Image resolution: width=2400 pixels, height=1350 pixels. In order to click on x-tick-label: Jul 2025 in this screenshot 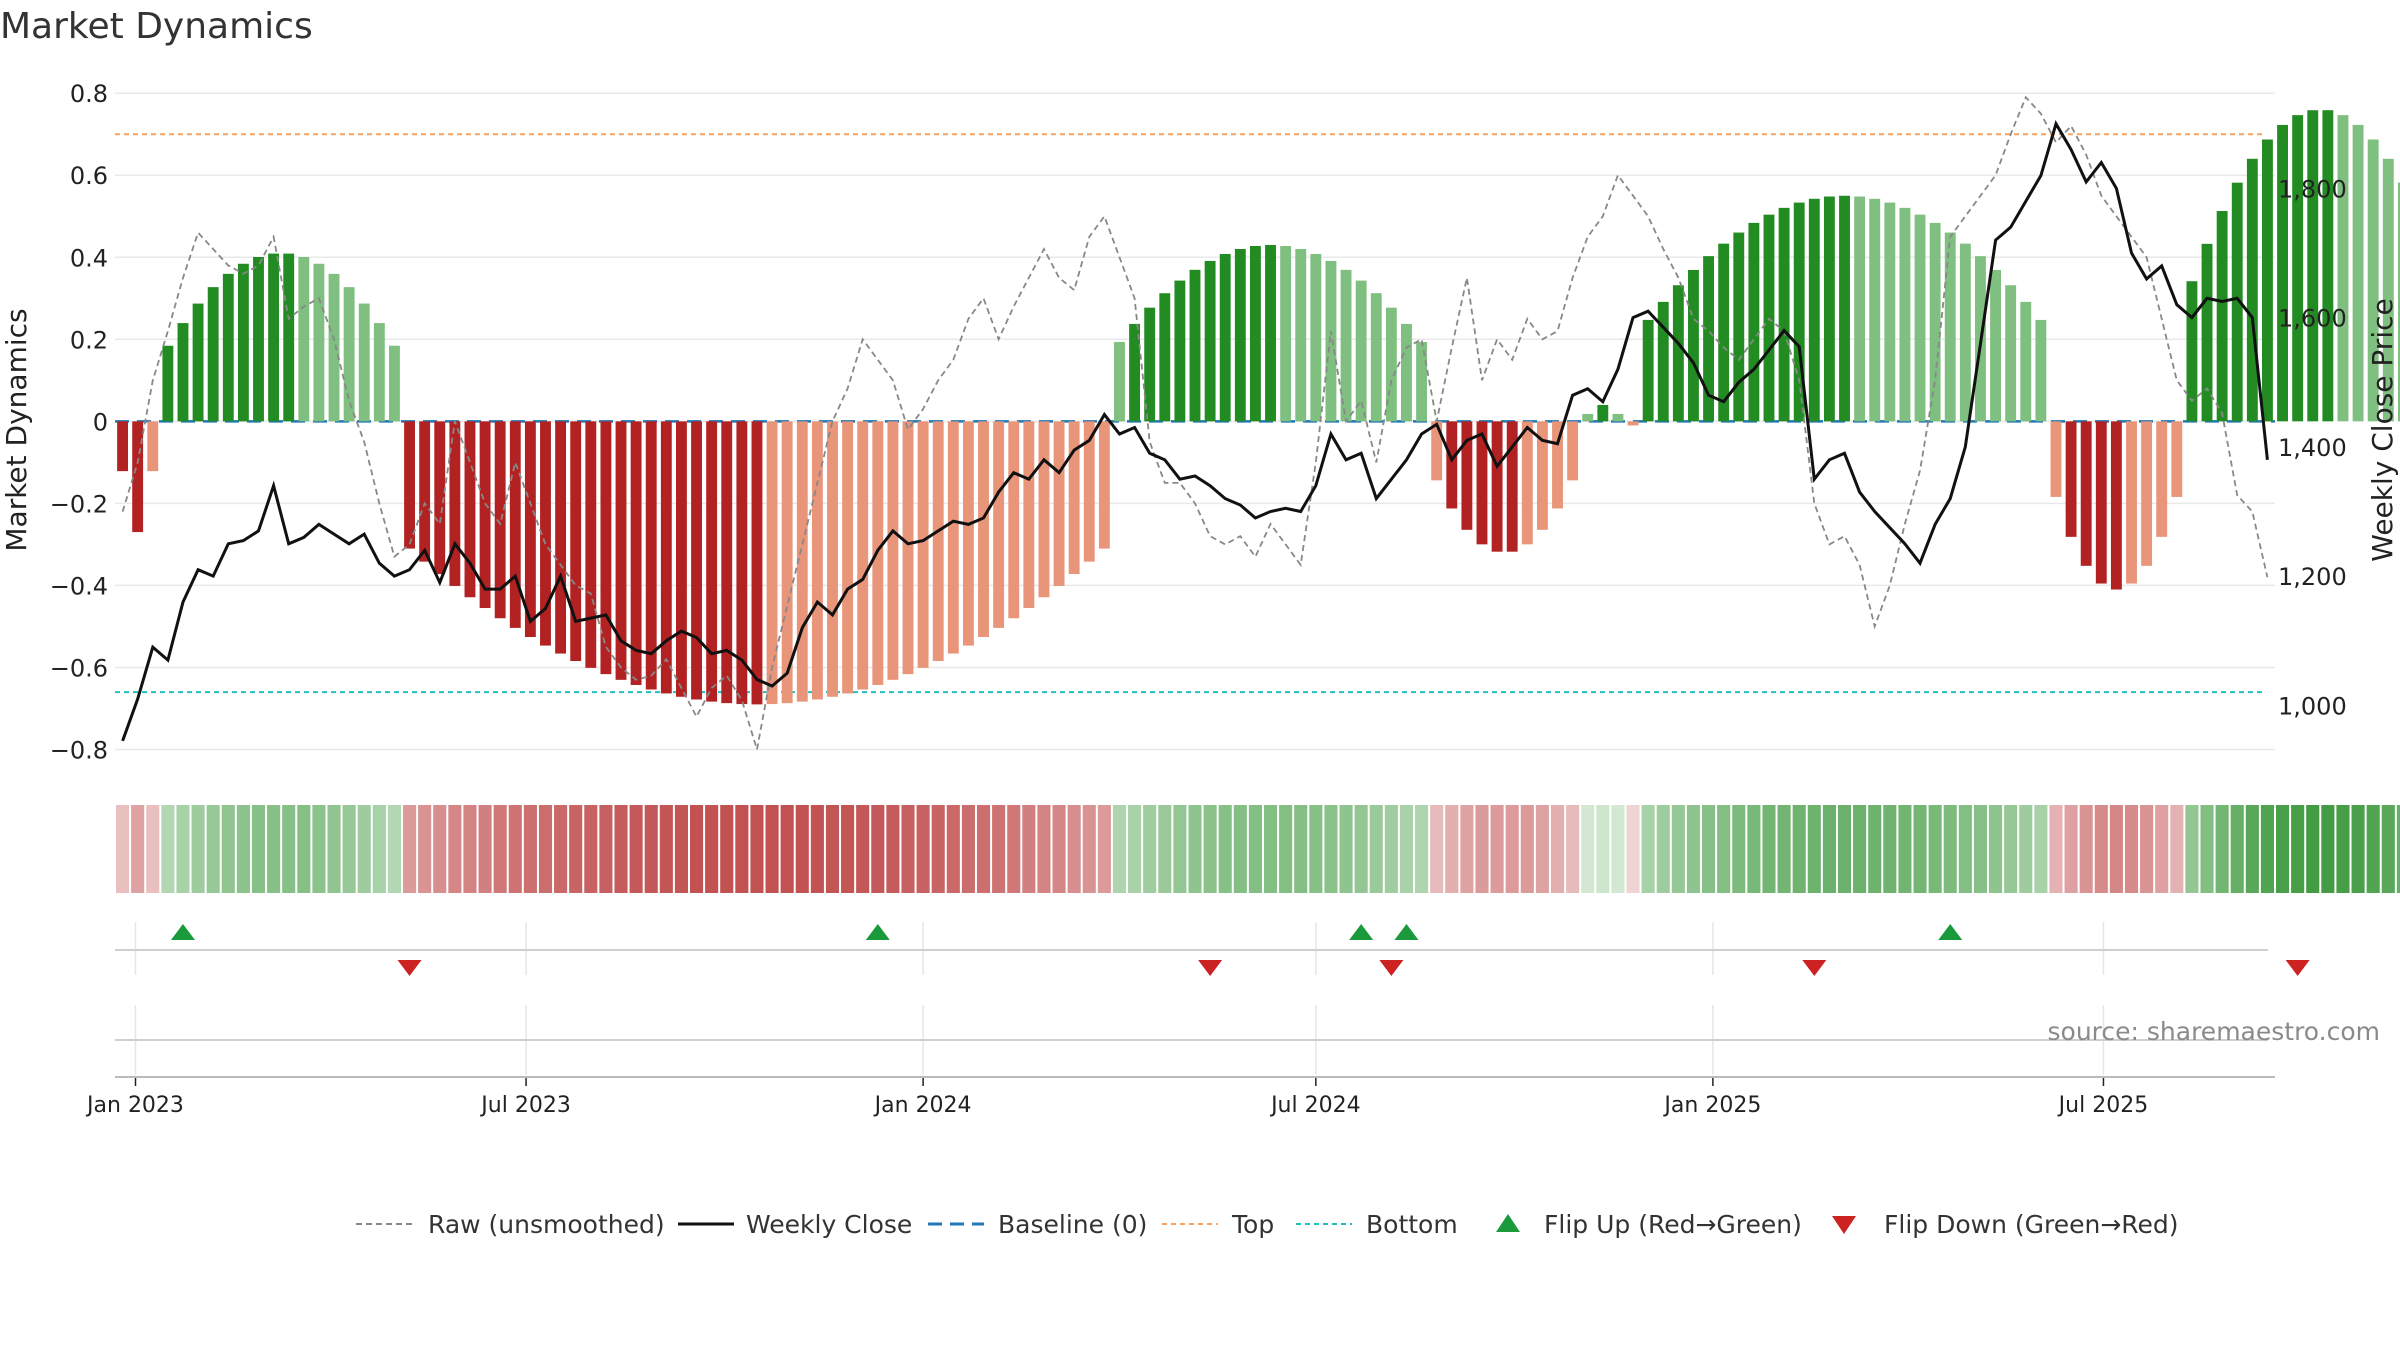, I will do `click(2103, 1105)`.